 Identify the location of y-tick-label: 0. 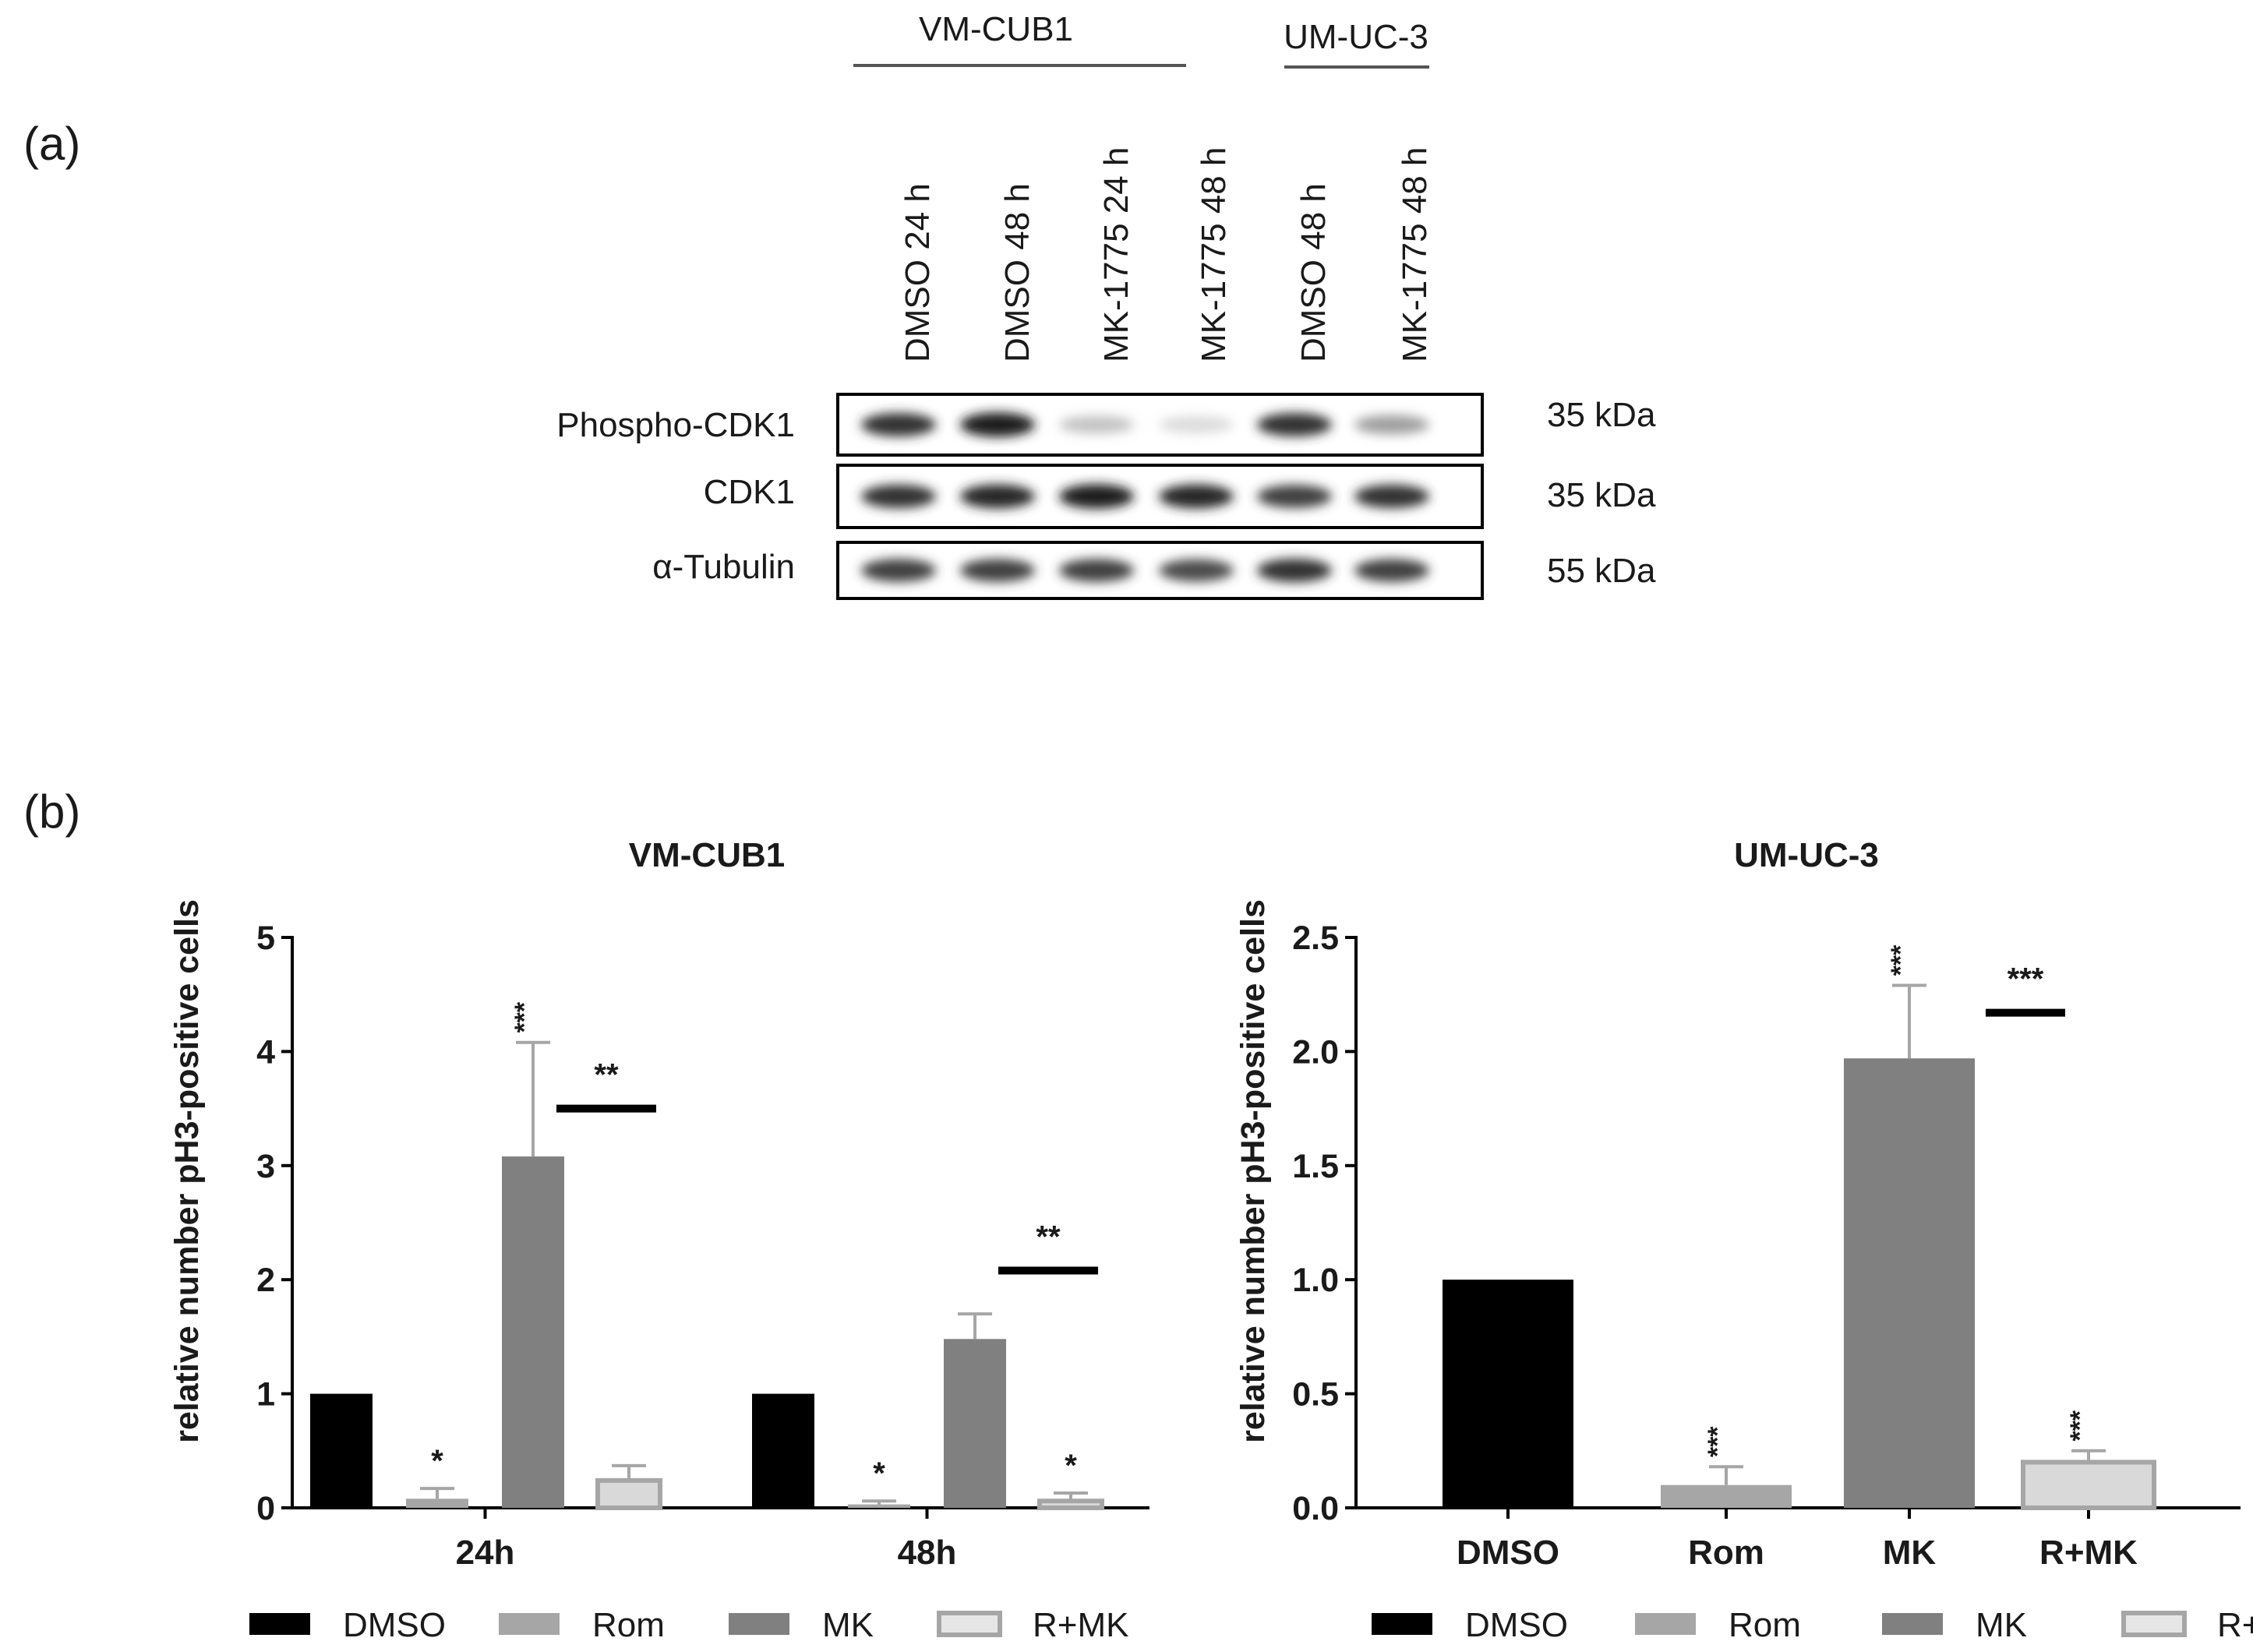
(265, 1509).